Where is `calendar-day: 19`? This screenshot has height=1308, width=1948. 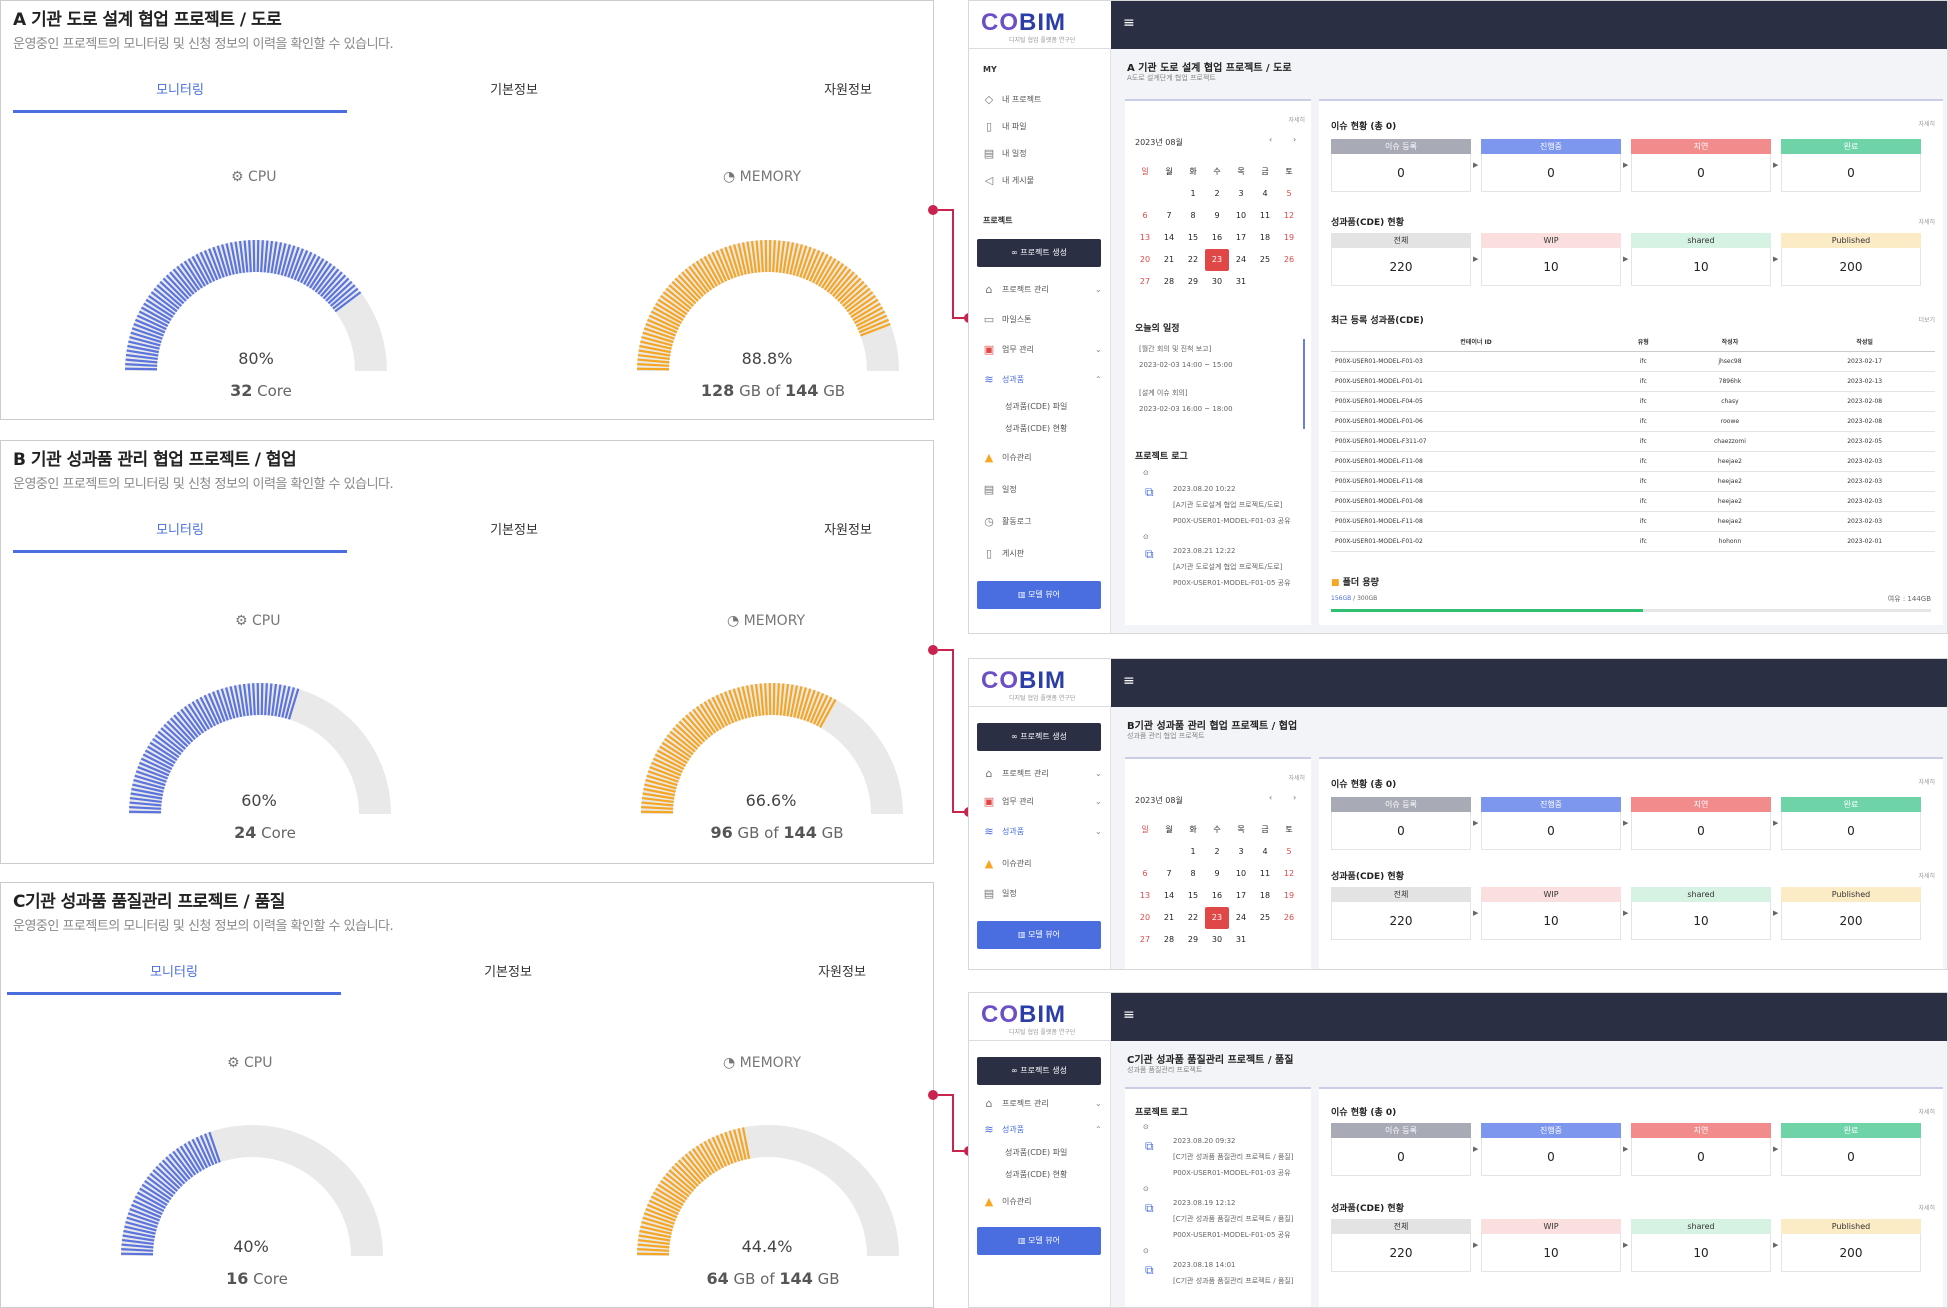
calendar-day: 19 is located at coordinates (1289, 237).